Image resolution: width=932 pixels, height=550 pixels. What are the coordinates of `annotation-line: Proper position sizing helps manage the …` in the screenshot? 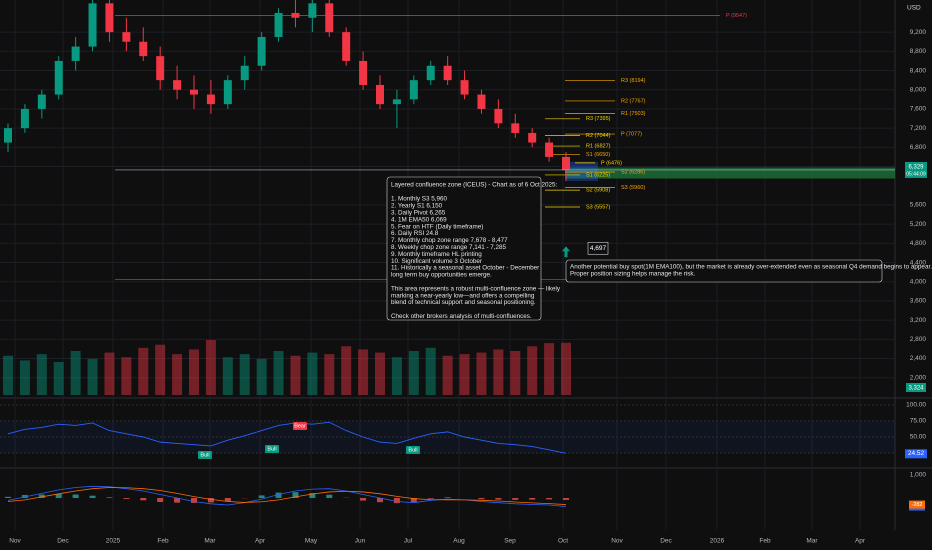 It's located at (633, 274).